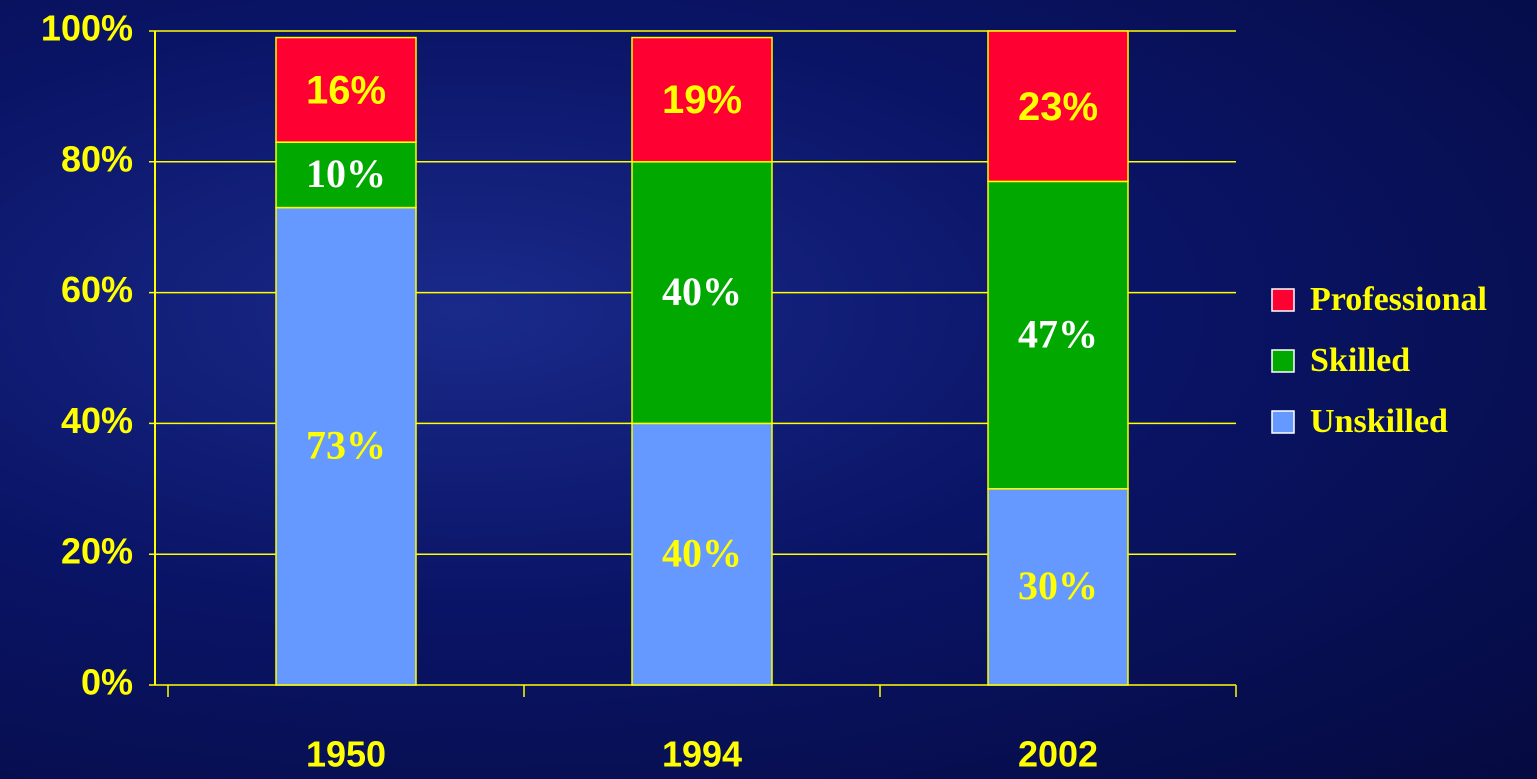  I want to click on data-label: 19%, so click(702, 100).